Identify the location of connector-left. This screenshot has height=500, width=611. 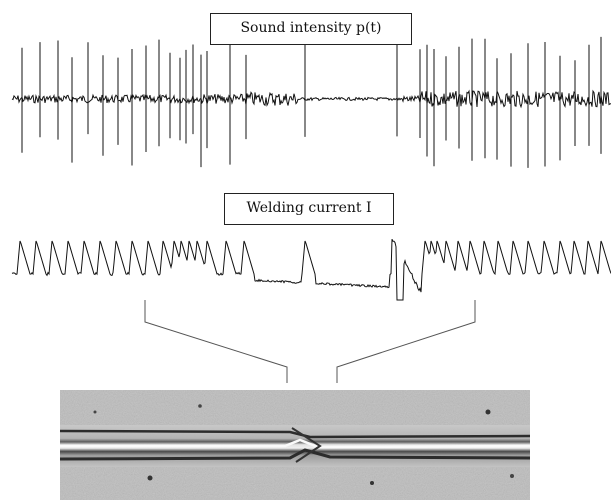
(216, 341).